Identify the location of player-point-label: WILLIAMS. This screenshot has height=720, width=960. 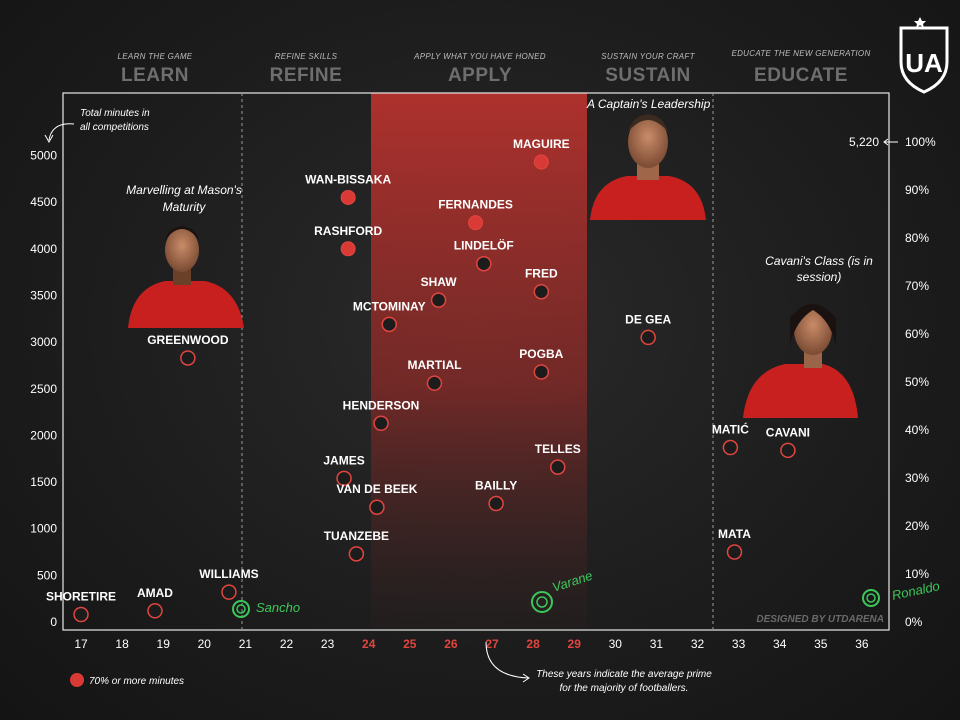
(228, 574).